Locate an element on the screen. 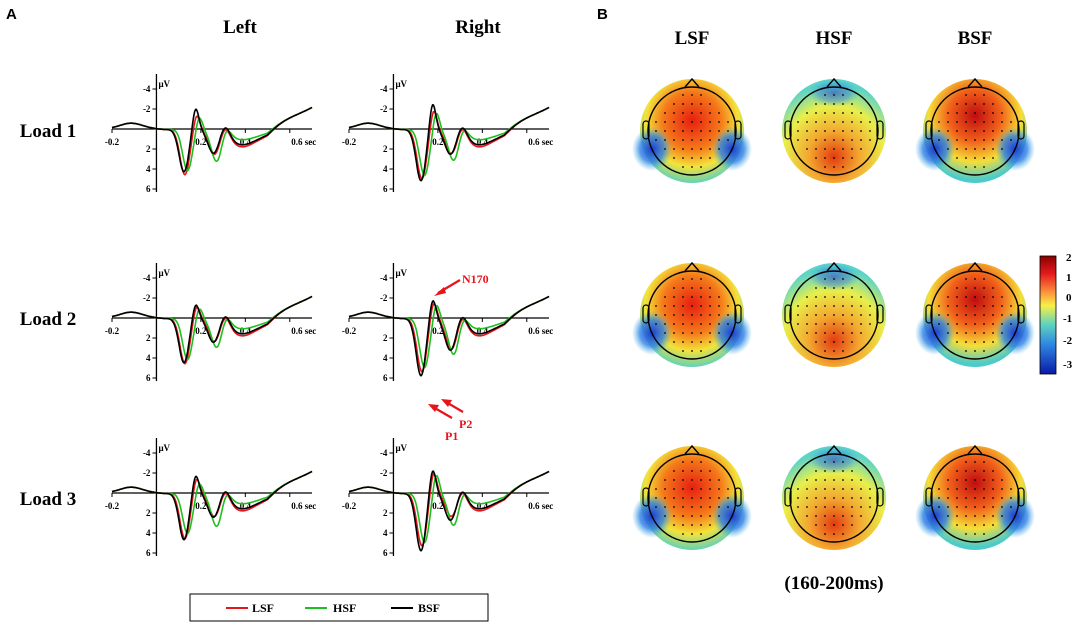 The width and height of the screenshot is (1084, 629). topo-negative-front is located at coordinates (834, 93).